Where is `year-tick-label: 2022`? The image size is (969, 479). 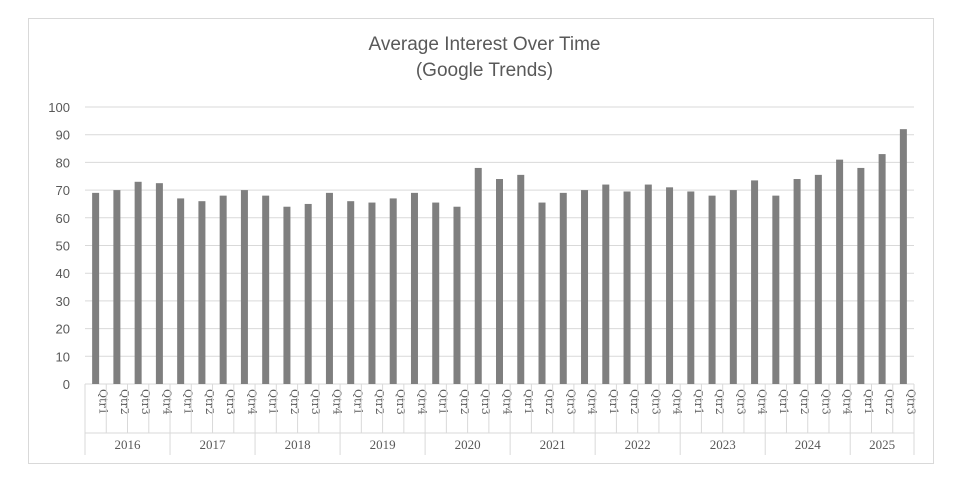
year-tick-label: 2022 is located at coordinates (638, 444).